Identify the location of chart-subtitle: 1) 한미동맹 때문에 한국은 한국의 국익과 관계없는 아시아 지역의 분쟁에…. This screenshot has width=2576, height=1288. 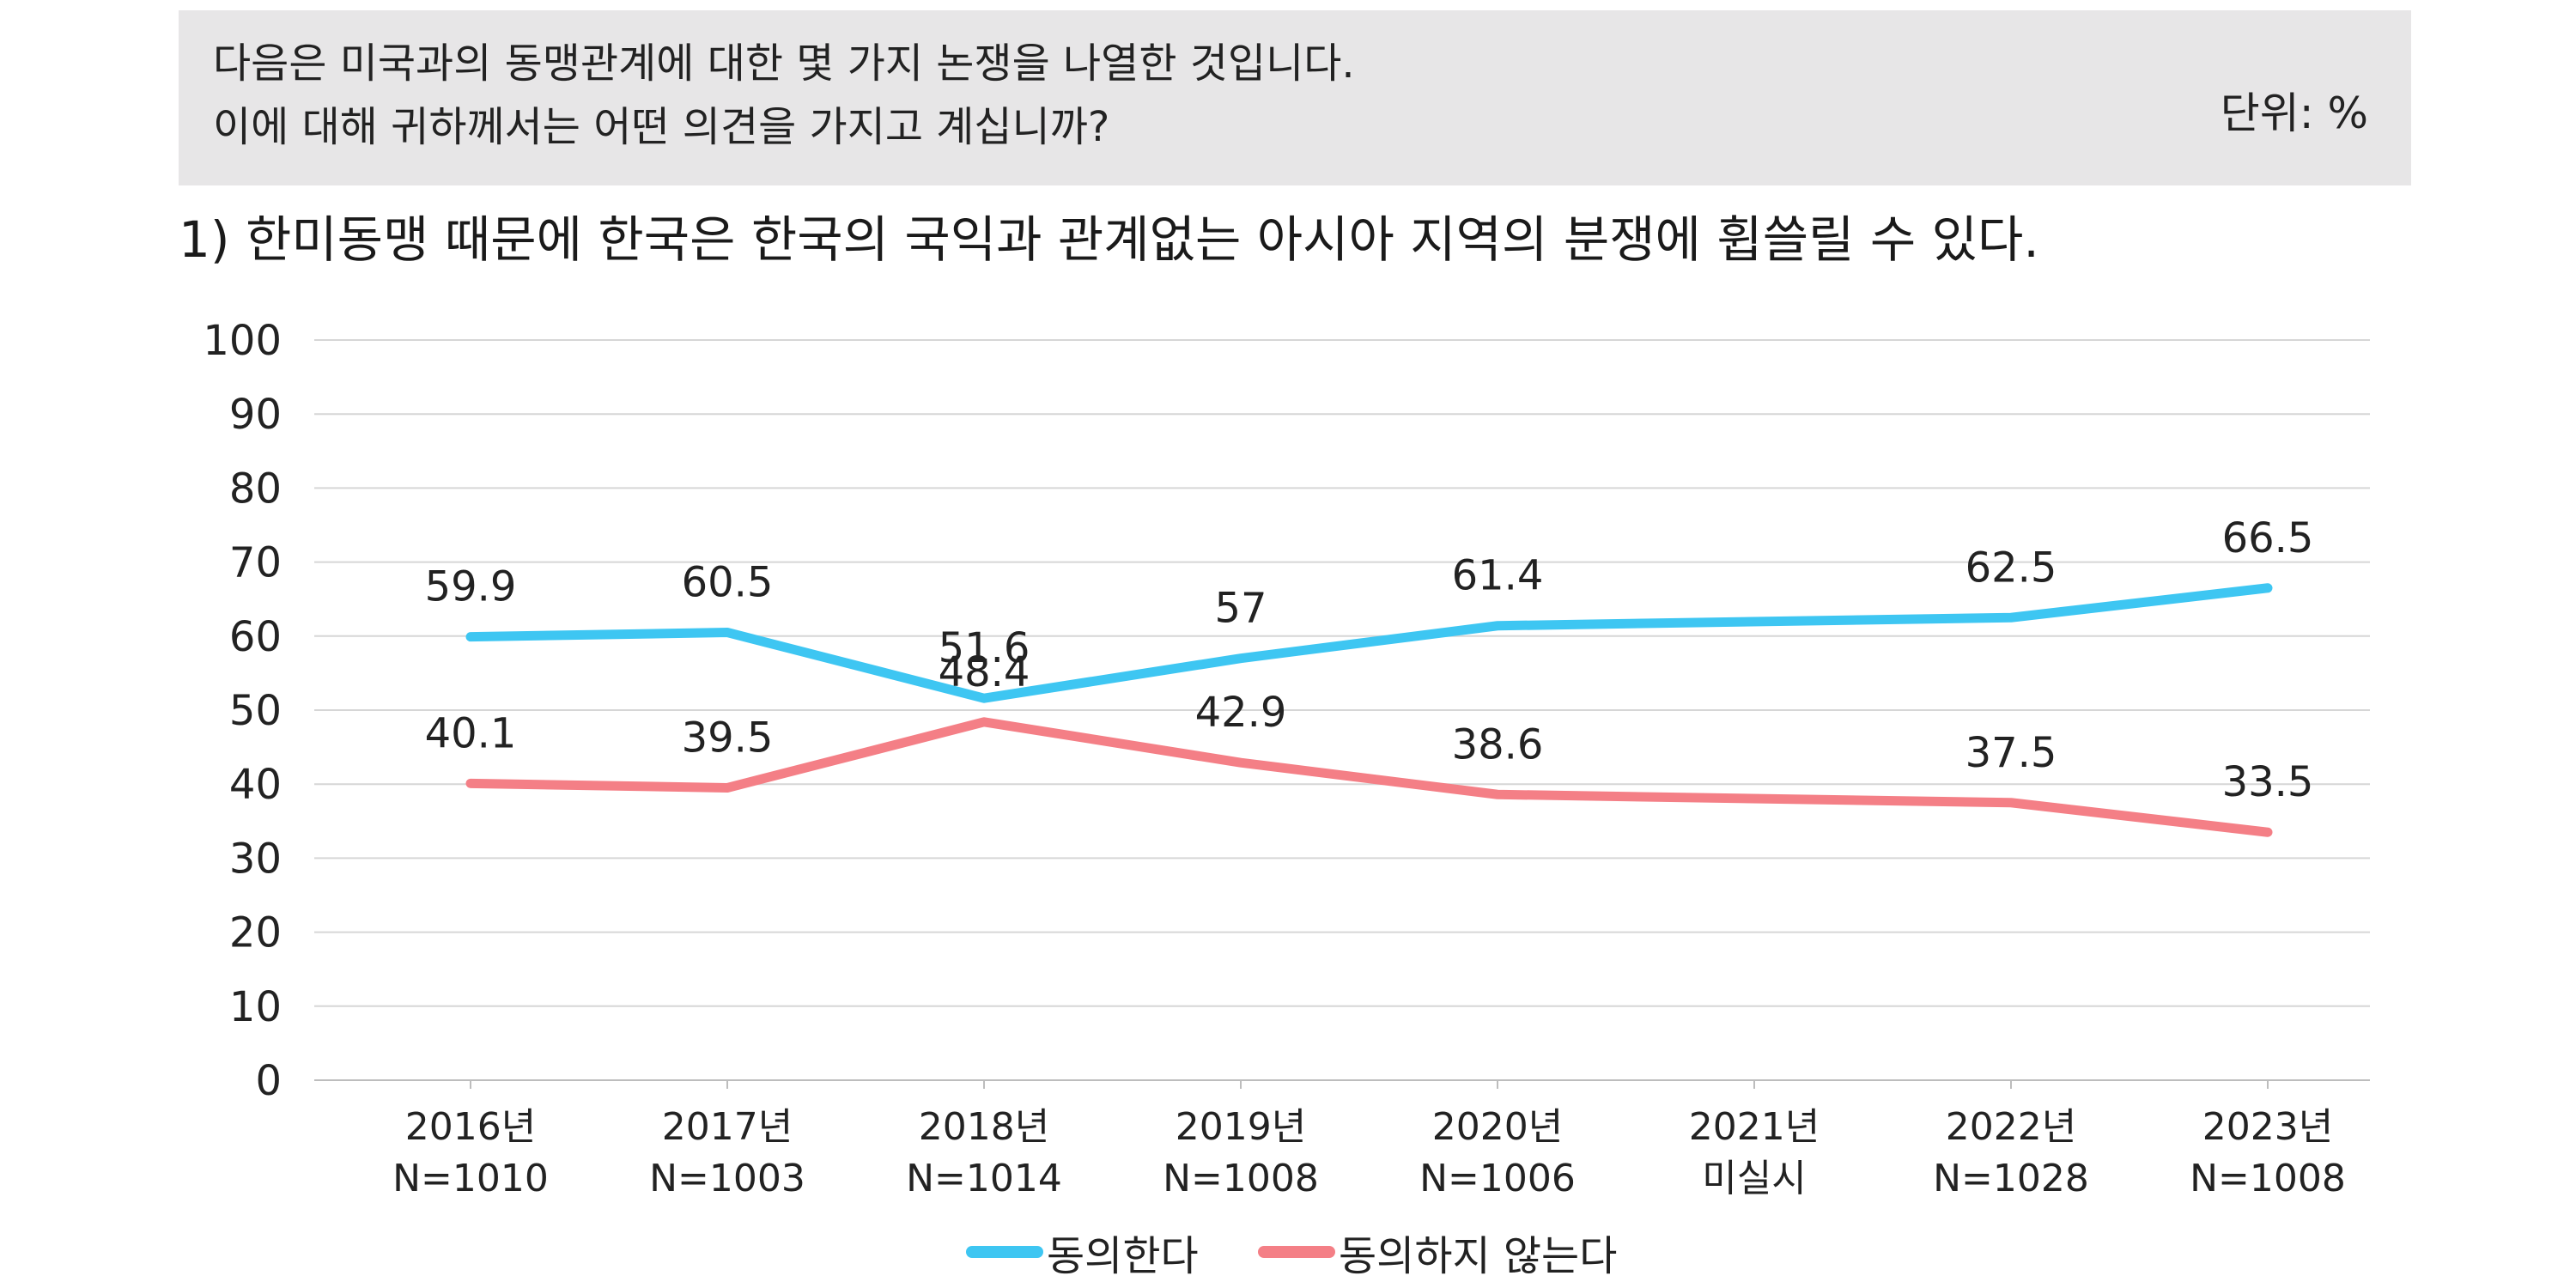
(1109, 240).